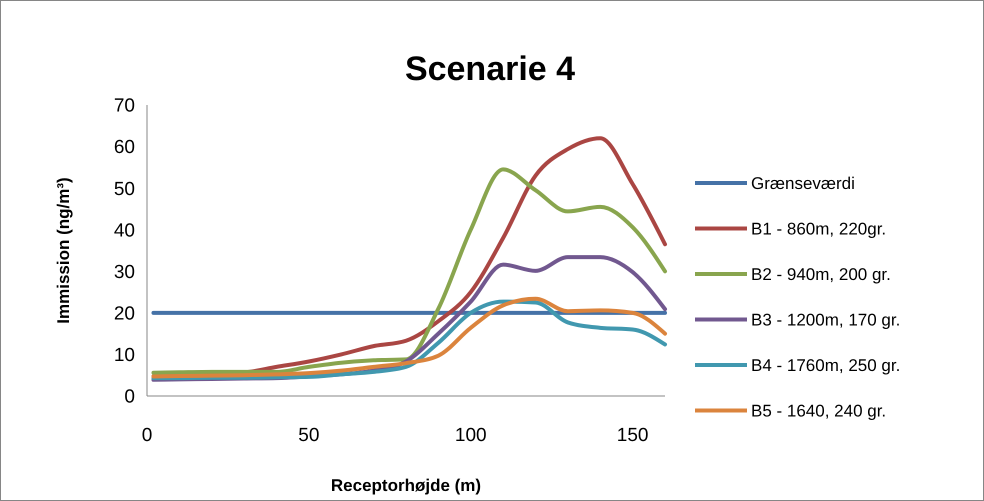 Image resolution: width=984 pixels, height=501 pixels. Describe the element at coordinates (124, 189) in the screenshot. I see `y-tick-label: 50` at that location.